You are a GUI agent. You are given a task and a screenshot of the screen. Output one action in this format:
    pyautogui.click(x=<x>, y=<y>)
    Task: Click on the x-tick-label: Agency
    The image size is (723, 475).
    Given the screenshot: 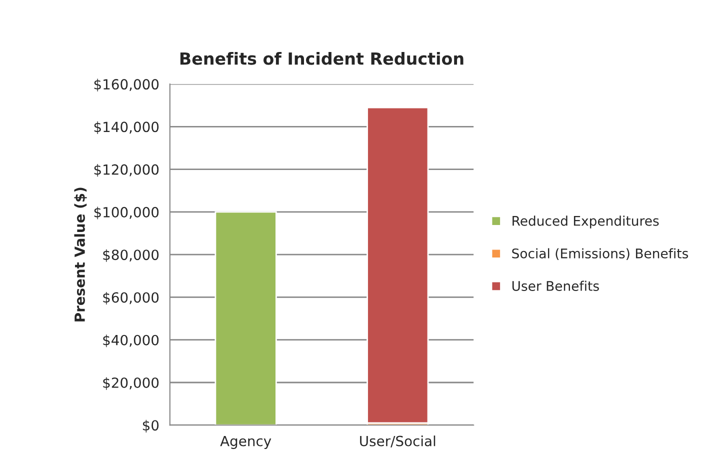 What is the action you would take?
    pyautogui.click(x=246, y=442)
    